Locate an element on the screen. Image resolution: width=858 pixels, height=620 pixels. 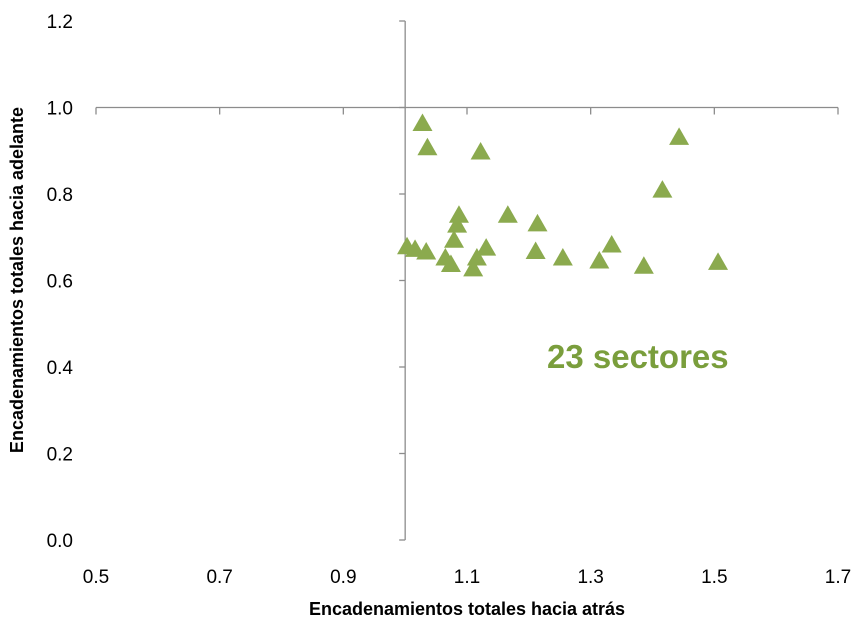
x-tick-label: 0.5 is located at coordinates (96, 577).